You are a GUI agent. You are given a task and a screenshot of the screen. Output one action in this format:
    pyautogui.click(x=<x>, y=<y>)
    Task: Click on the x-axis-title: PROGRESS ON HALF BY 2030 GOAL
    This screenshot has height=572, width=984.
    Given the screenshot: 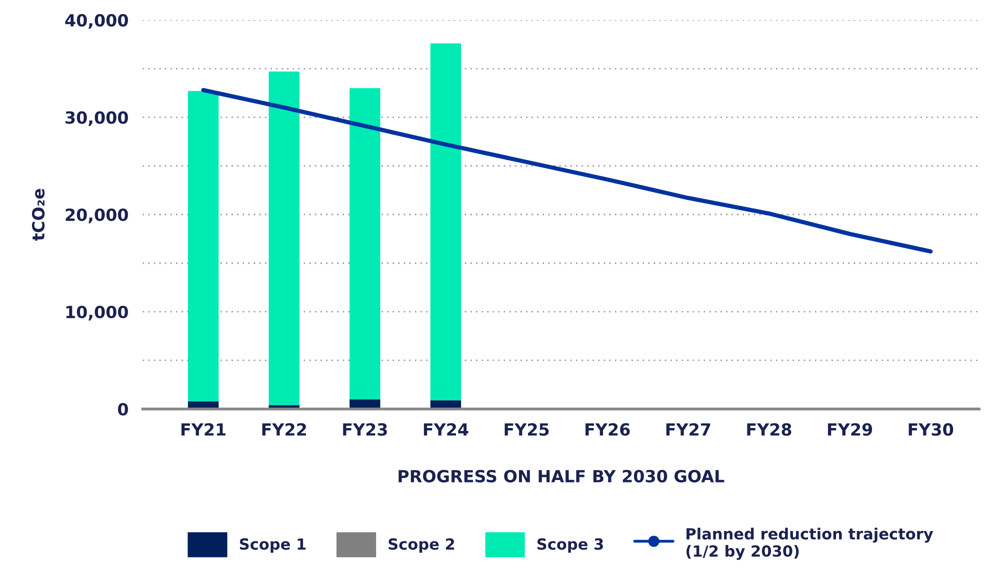 What is the action you would take?
    pyautogui.click(x=561, y=476)
    